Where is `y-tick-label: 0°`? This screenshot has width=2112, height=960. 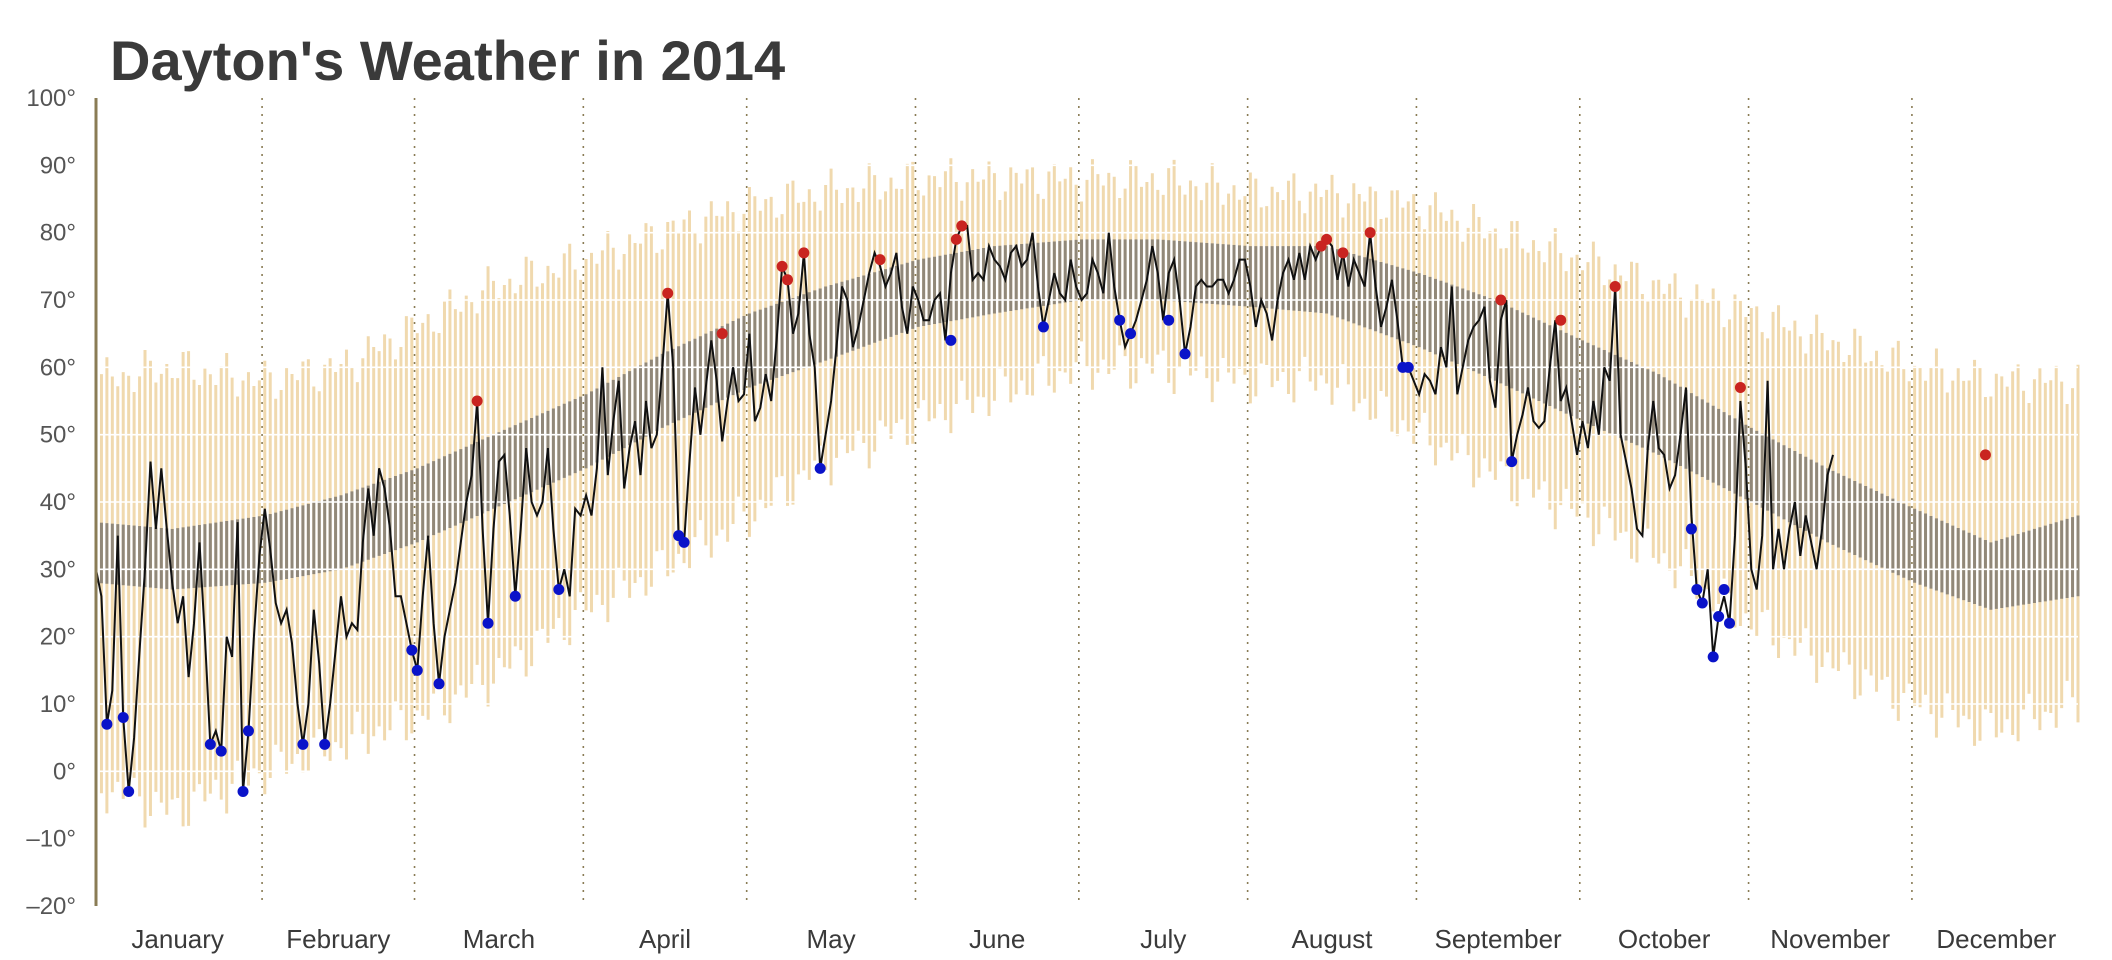 y-tick-label: 0° is located at coordinates (64, 771).